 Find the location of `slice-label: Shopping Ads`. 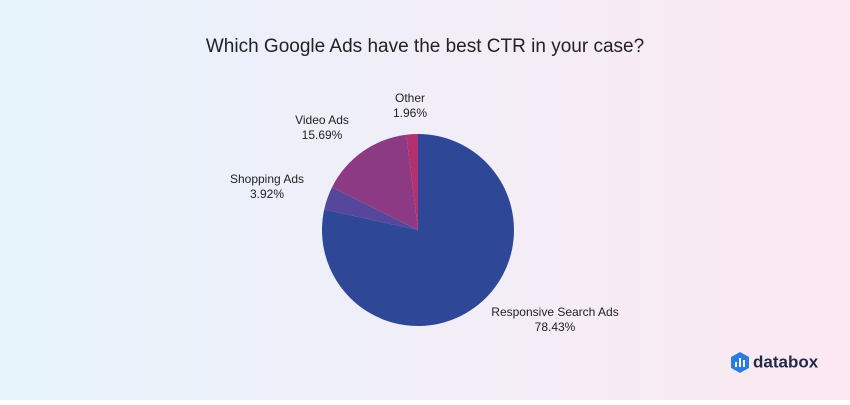

slice-label: Shopping Ads is located at coordinates (267, 179).